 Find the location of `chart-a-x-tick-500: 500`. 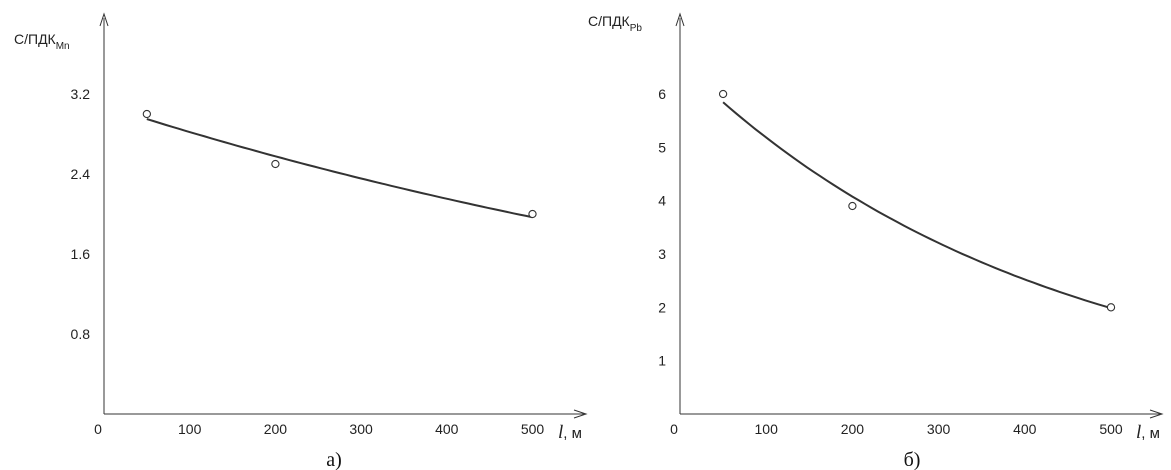

chart-a-x-tick-500: 500 is located at coordinates (533, 429).